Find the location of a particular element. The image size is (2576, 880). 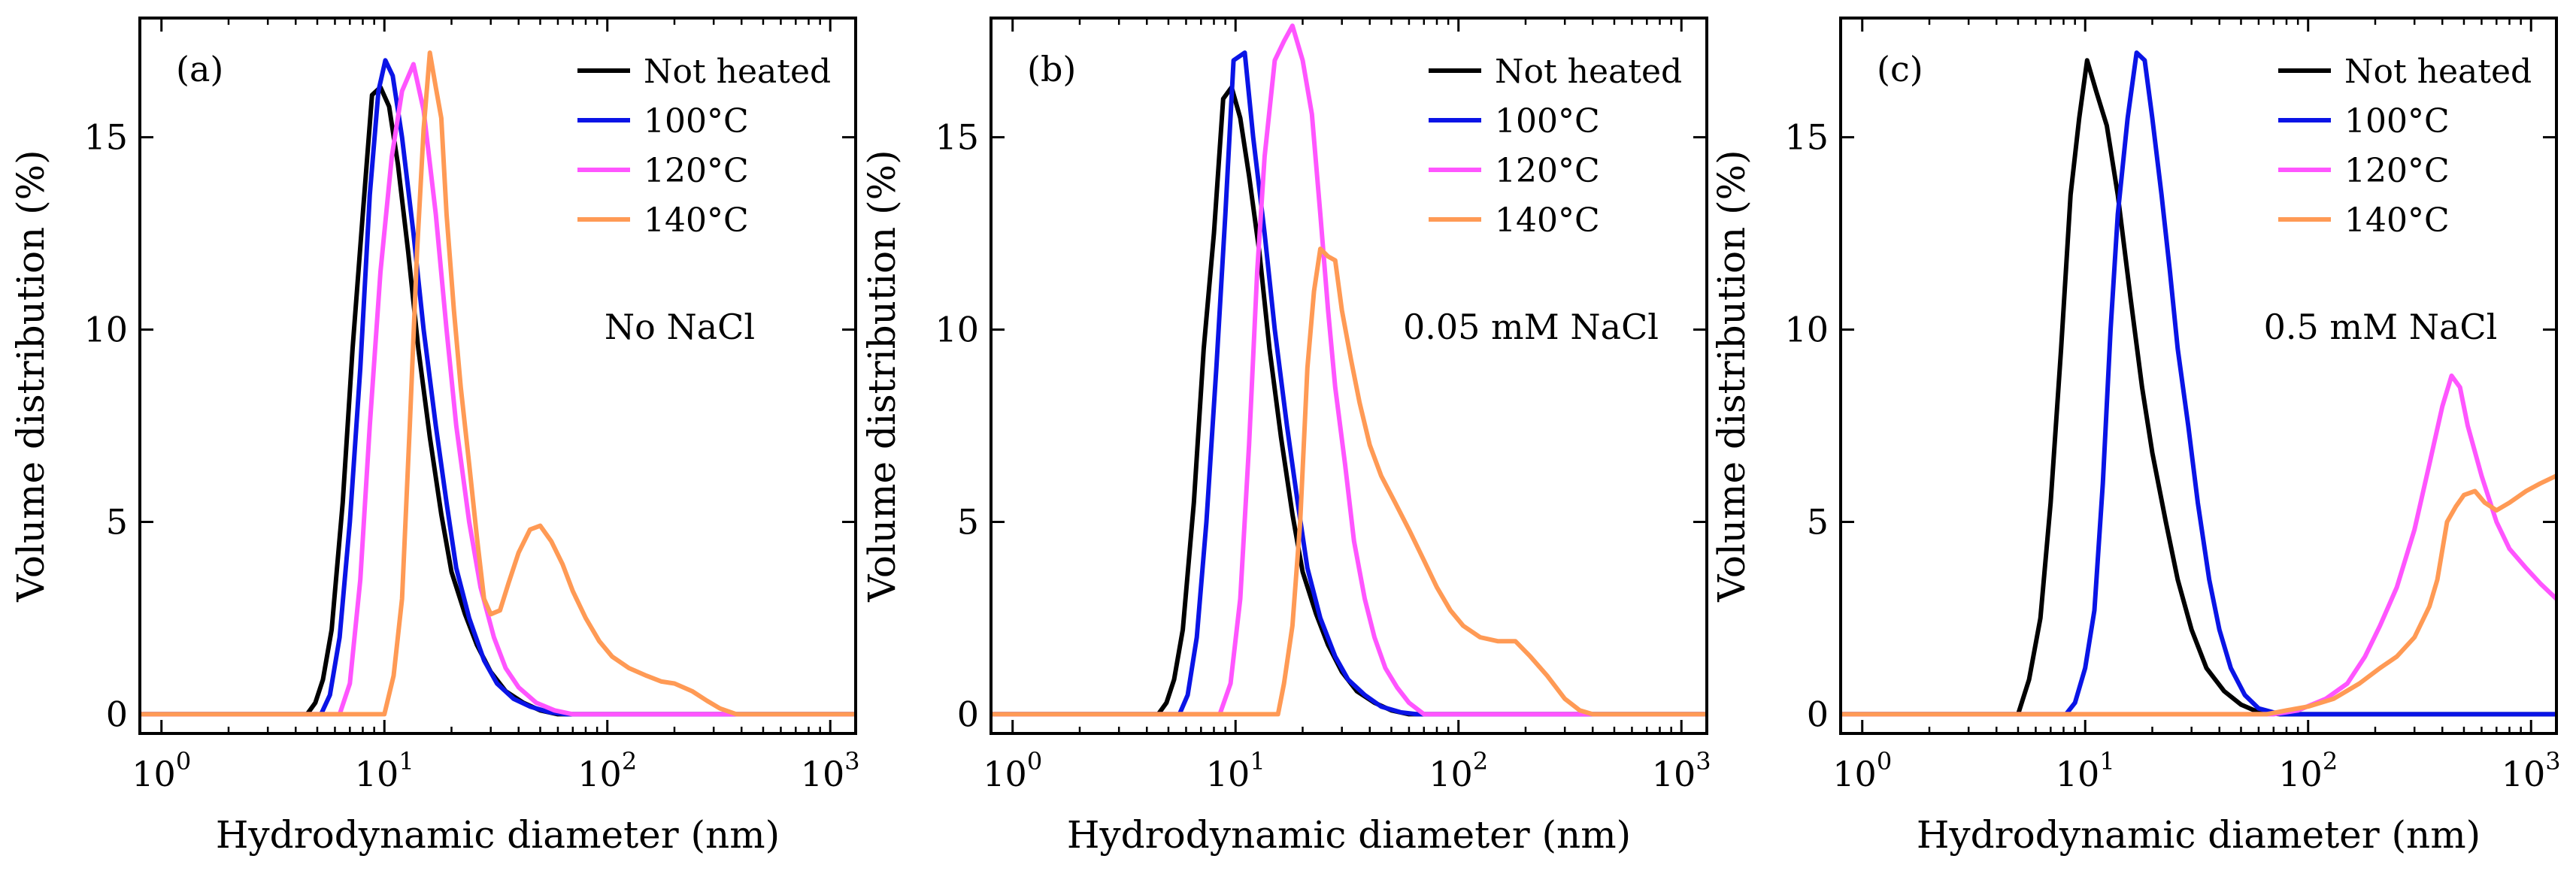

panel-b-annotation: 0.05 mM NaCl is located at coordinates (1531, 327).